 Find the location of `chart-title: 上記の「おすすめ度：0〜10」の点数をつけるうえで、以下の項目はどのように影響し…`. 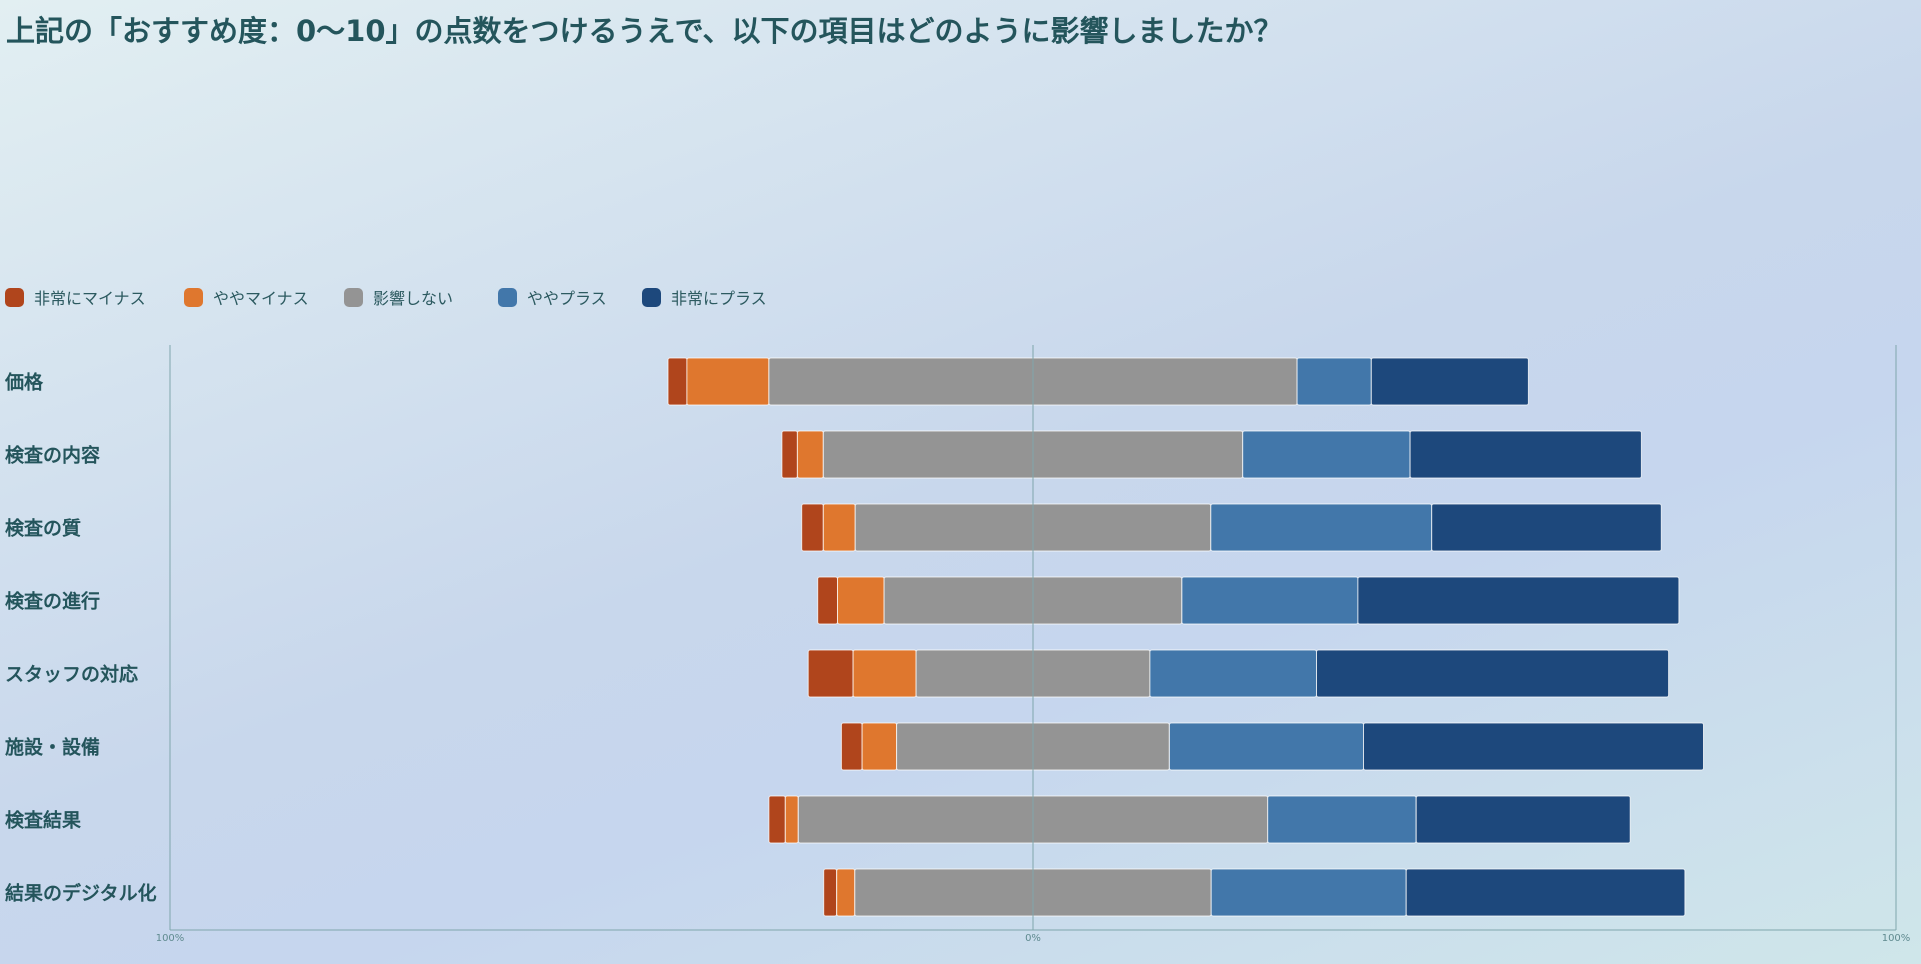

chart-title: 上記の「おすすめ度：0〜10」の点数をつけるうえで、以下の項目はどのように影響し… is located at coordinates (644, 31).